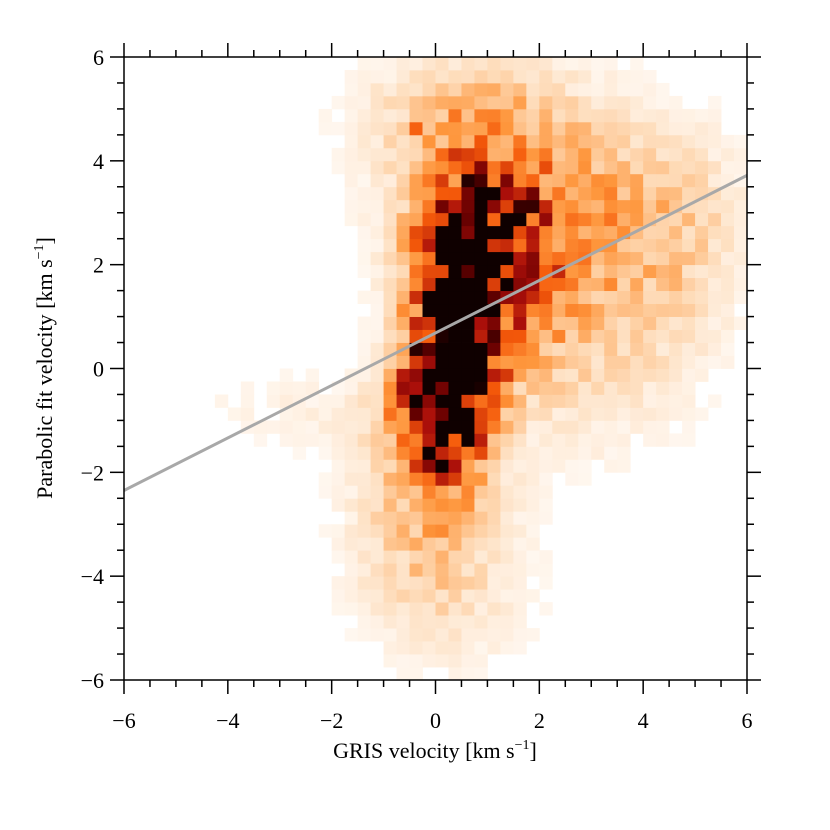 The image size is (830, 830). What do you see at coordinates (432, 720) in the screenshot?
I see `x-tick-labels: −6 −4 −2 0 2 4 6` at bounding box center [432, 720].